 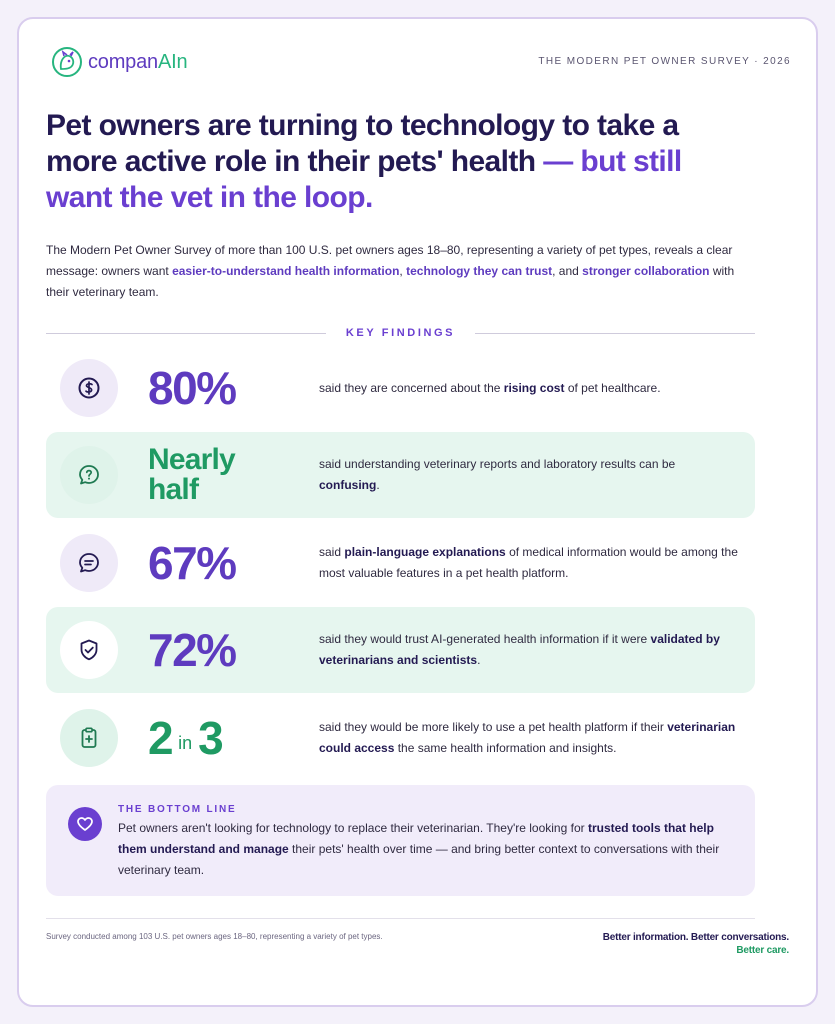 What do you see at coordinates (390, 281) in the screenshot?
I see `intro-text: with their veterinary team.` at bounding box center [390, 281].